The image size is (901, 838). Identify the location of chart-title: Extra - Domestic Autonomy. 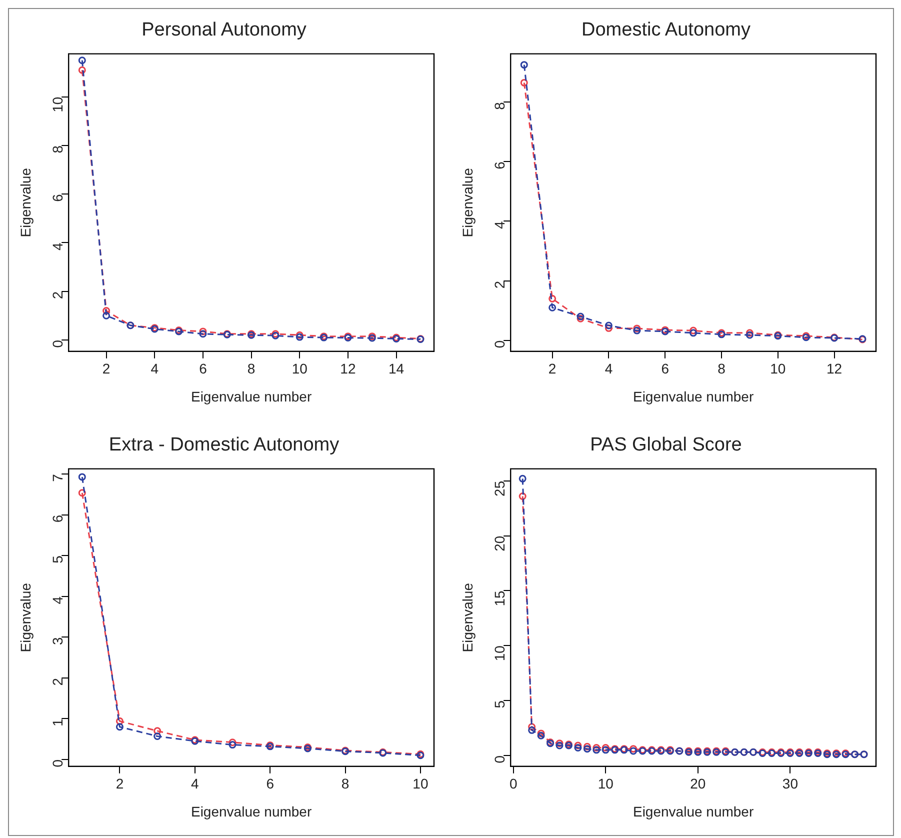
(224, 445).